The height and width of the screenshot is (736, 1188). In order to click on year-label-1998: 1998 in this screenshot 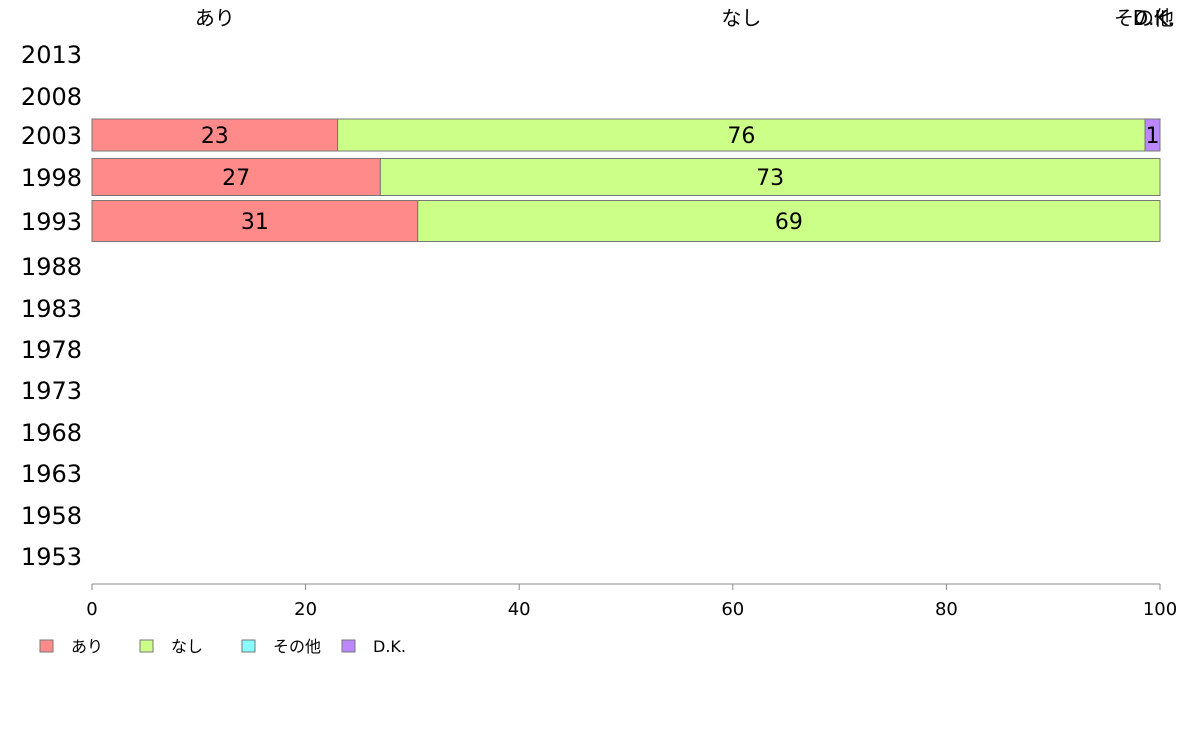, I will do `click(51, 178)`.